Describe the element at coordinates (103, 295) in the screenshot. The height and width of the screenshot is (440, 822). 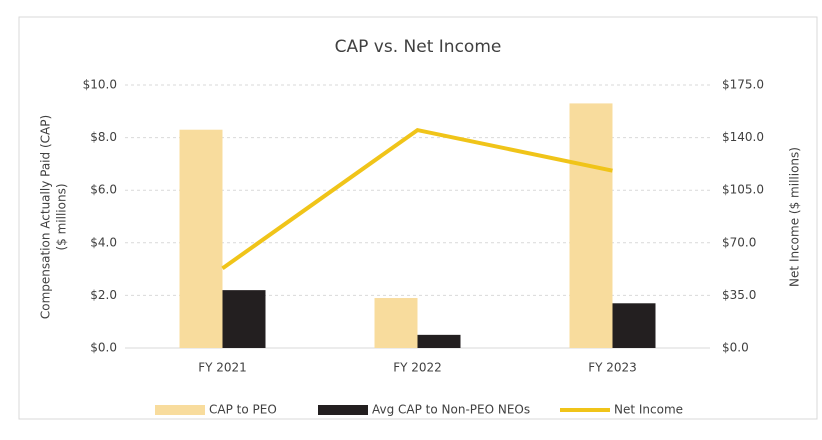
I see `y-tick-label: $2.0` at that location.